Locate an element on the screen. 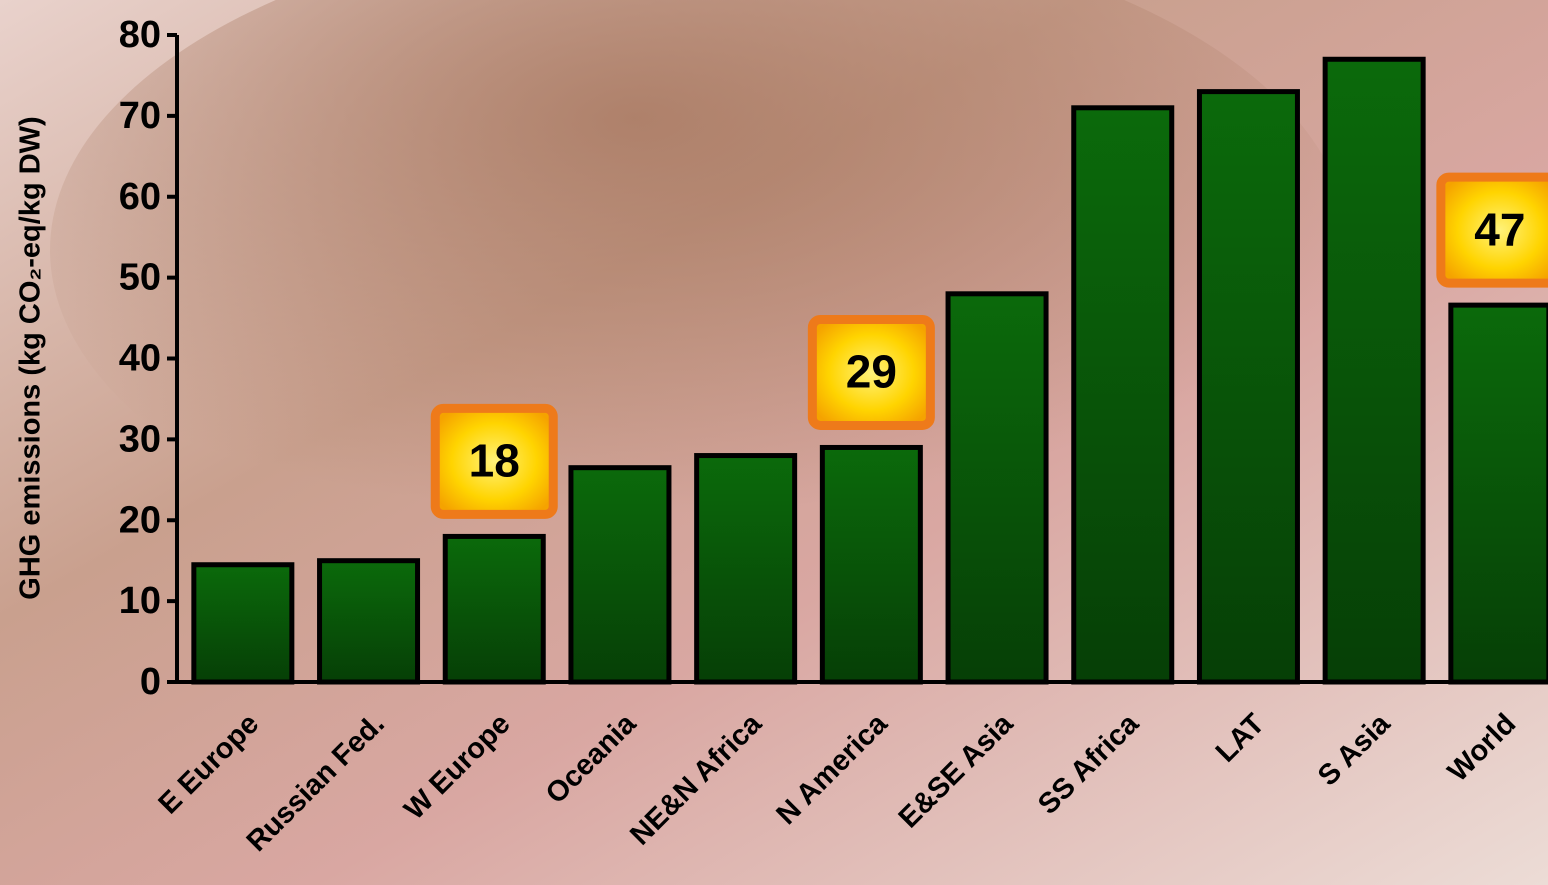 This screenshot has width=1548, height=885. y-tick-label: 40 is located at coordinates (140, 359).